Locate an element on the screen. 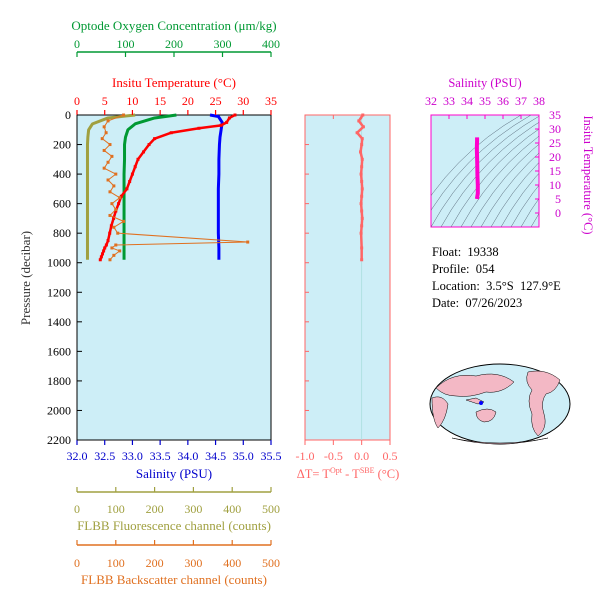 The image size is (609, 605). pressure-tick-label: 2000 is located at coordinates (59, 410).